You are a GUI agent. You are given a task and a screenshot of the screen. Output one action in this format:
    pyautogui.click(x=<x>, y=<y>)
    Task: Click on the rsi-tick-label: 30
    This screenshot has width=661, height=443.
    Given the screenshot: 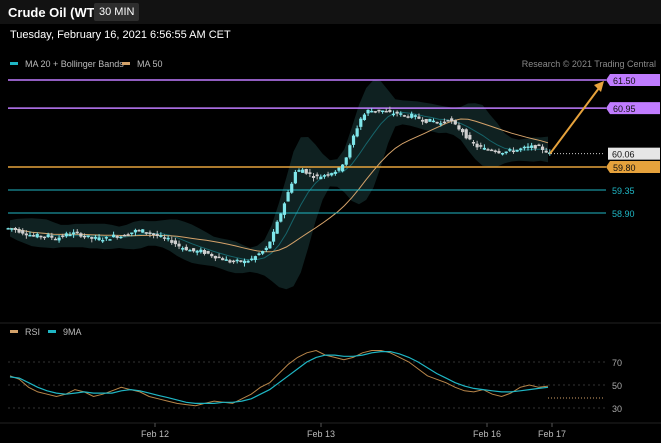 What is the action you would take?
    pyautogui.click(x=617, y=409)
    